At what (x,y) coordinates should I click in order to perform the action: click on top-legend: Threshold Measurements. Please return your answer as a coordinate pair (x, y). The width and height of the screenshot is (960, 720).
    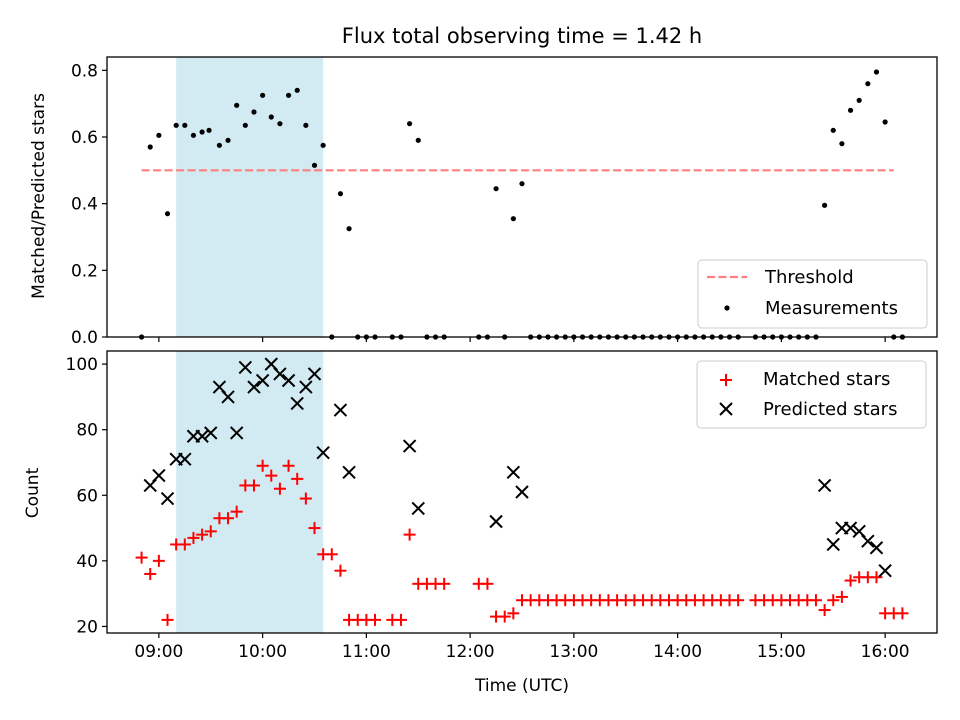
    Looking at the image, I should click on (812, 294).